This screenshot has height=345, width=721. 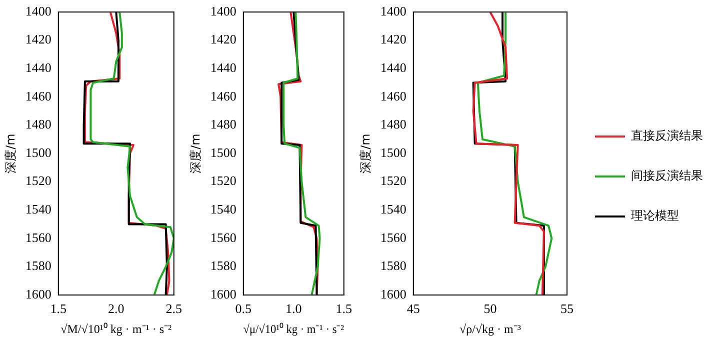 I want to click on x-axis-title: √μ/√10¹⁰ kg · m⁻¹ · s⁻², so click(x=293, y=329).